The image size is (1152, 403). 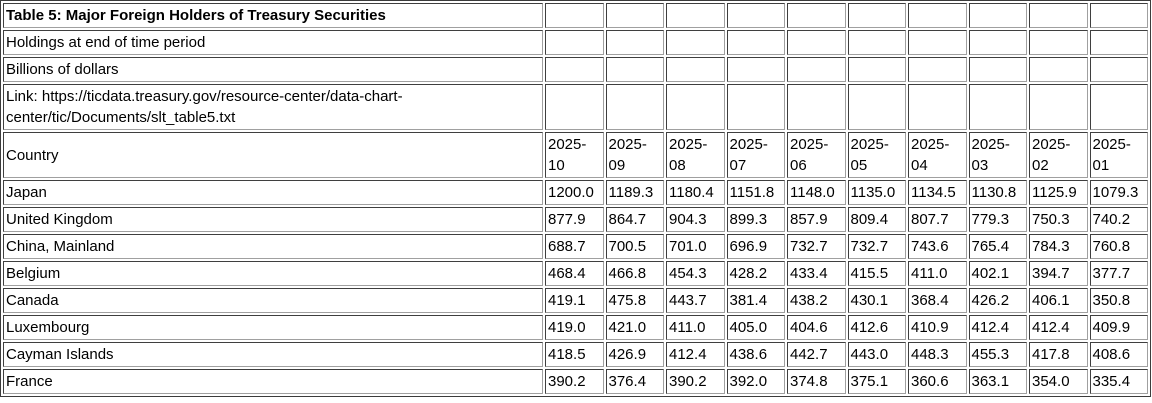 I want to click on value-cell: 454.3, so click(x=695, y=273).